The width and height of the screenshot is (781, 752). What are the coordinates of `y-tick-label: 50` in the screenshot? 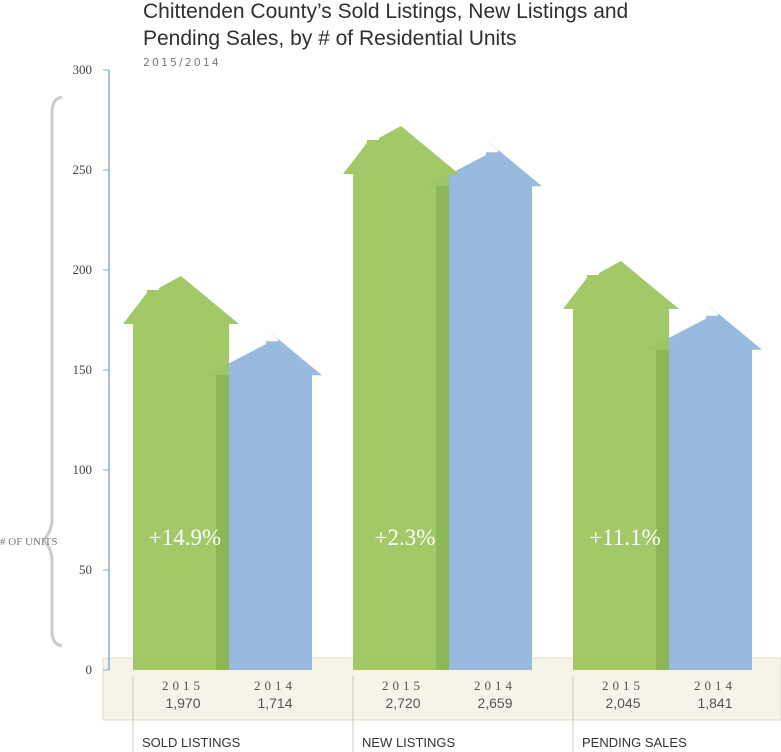 It's located at (85, 569).